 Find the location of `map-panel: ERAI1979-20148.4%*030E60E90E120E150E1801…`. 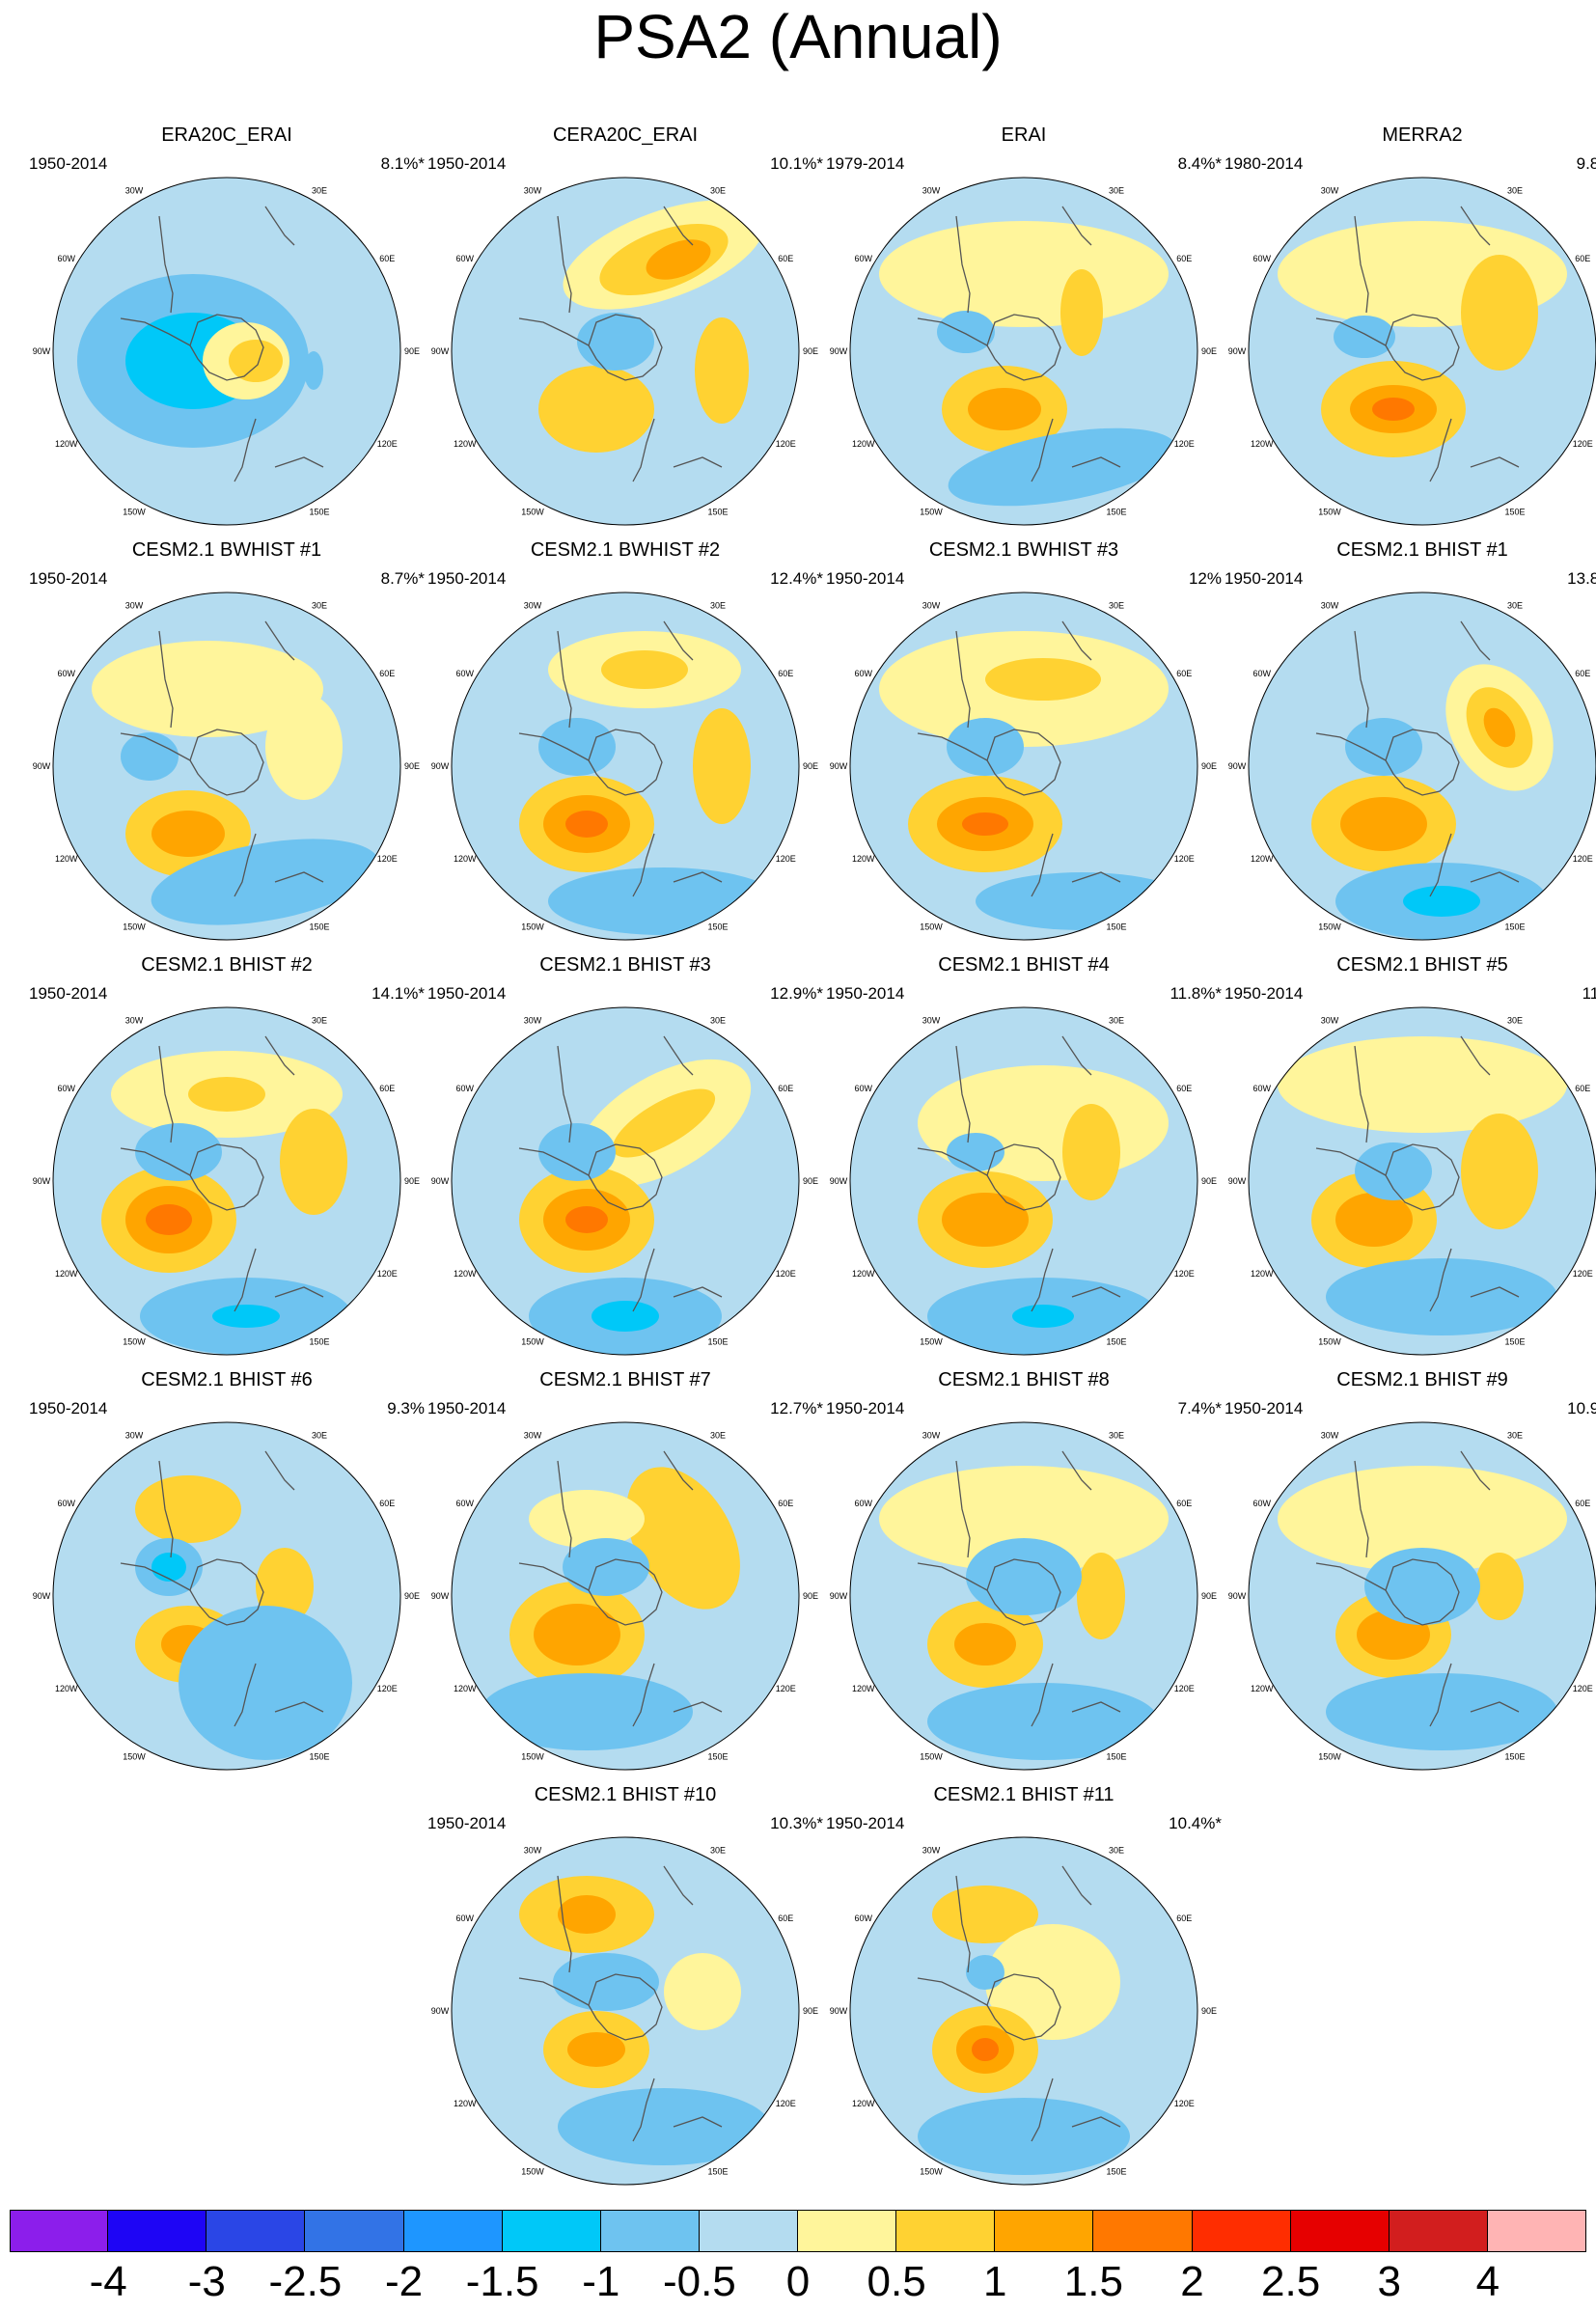

map-panel: ERAI1979-20148.4%*030E60E90E120E150E1801… is located at coordinates (1024, 326).